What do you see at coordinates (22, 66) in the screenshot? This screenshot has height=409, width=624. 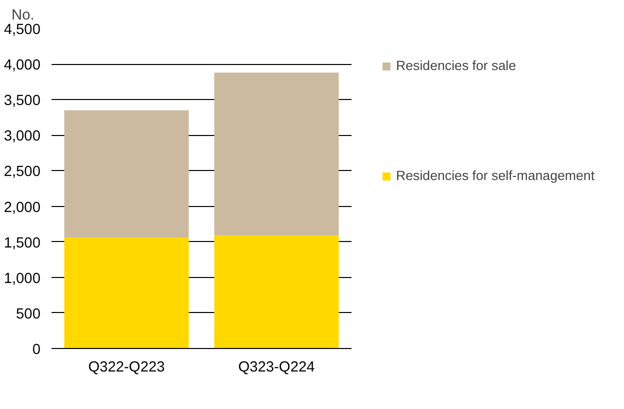 I see `y-tick-label: 4,000` at bounding box center [22, 66].